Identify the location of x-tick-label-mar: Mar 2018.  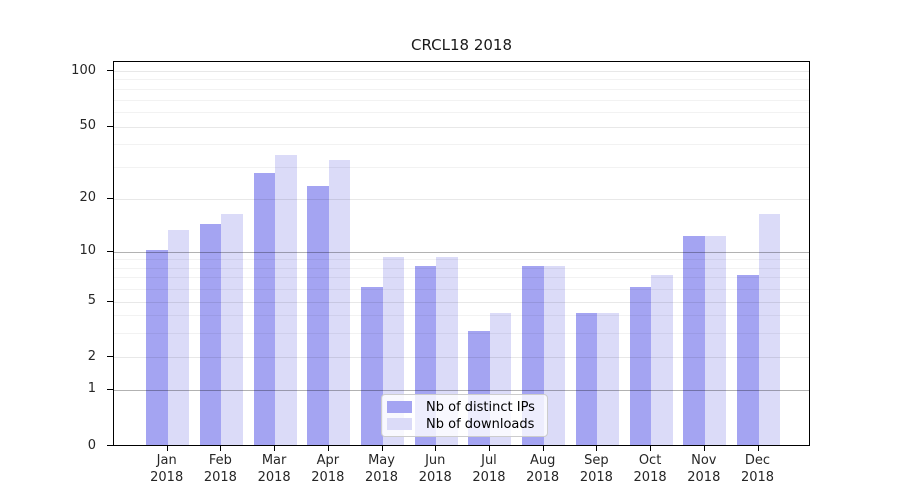
(274, 469).